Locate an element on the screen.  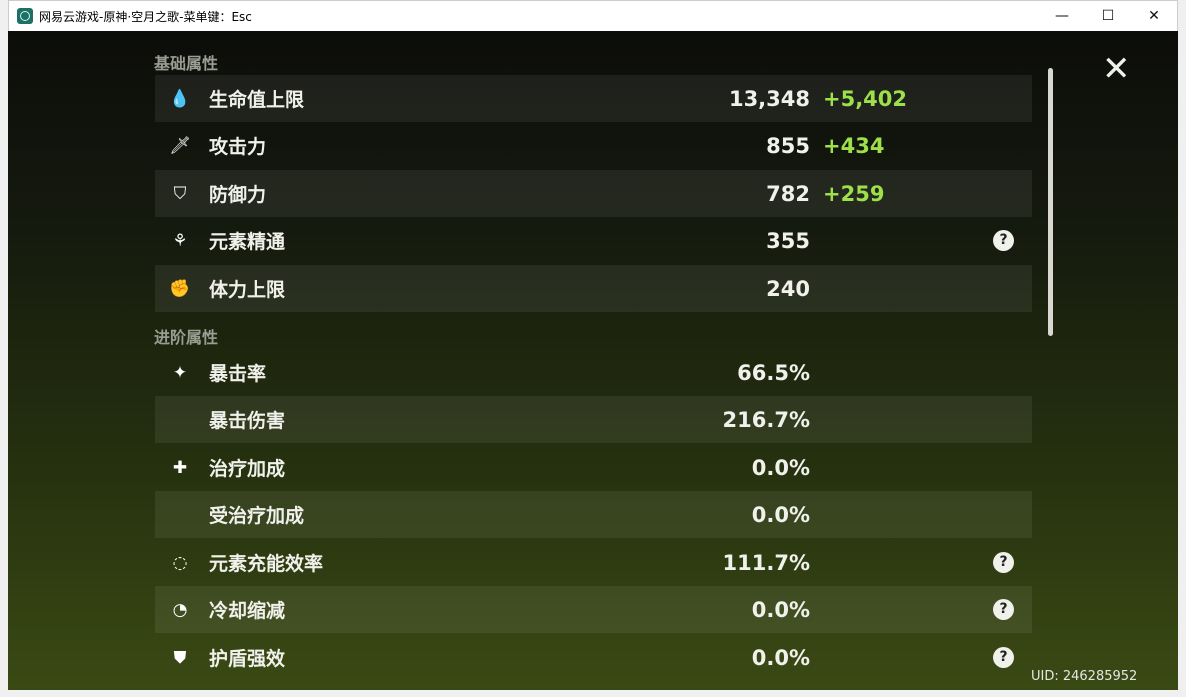
stat-value: 13,348 is located at coordinates (769, 98).